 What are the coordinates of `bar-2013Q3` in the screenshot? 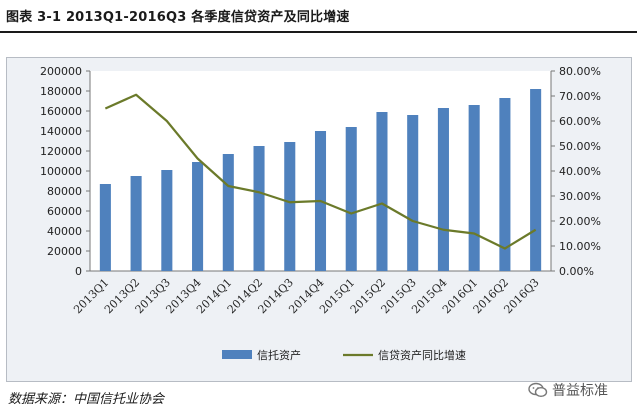 It's located at (167, 220).